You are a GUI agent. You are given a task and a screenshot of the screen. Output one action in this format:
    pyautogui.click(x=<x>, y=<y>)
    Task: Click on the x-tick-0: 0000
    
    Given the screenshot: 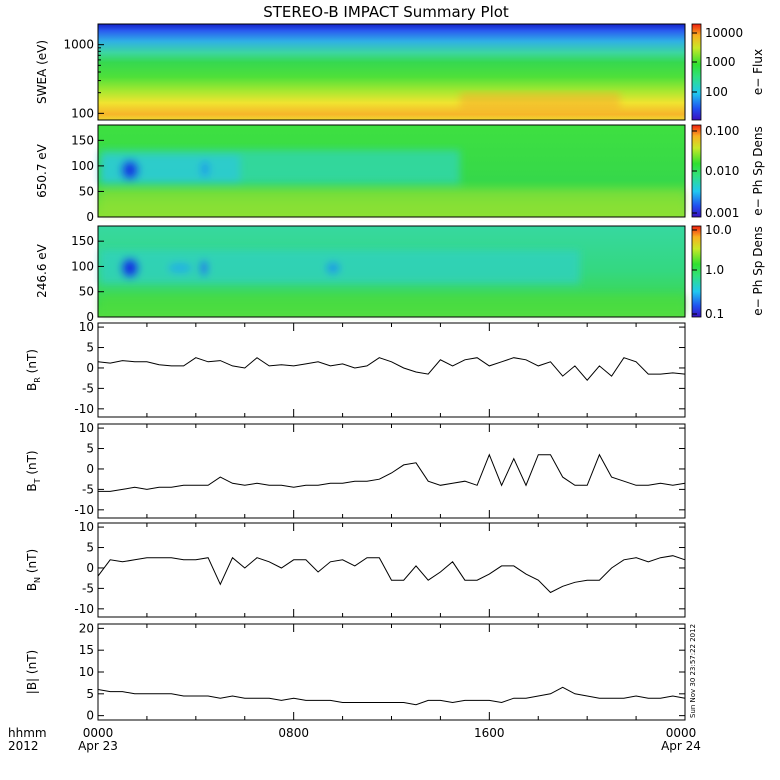 What is the action you would take?
    pyautogui.click(x=98, y=733)
    